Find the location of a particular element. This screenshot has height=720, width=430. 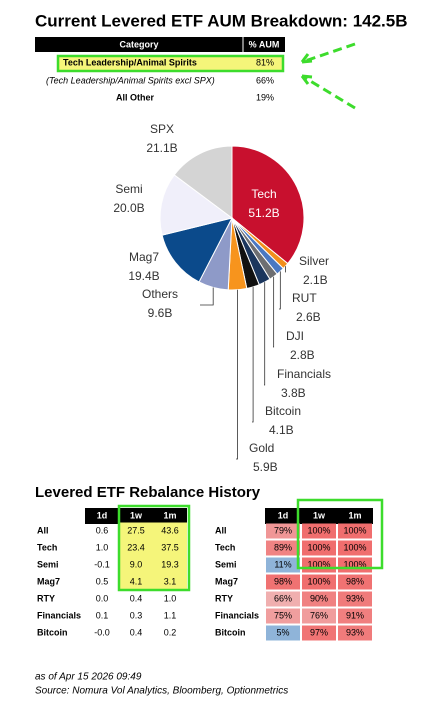

cell: 1.0 is located at coordinates (170, 598).